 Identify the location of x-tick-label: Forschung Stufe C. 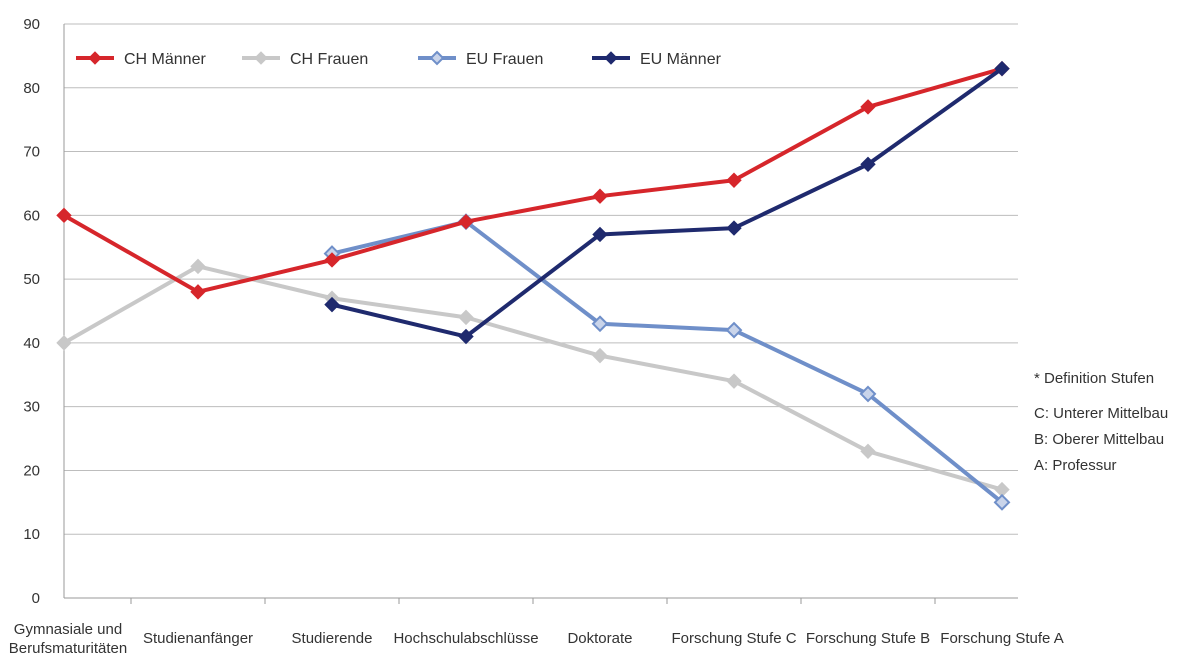
(733, 638).